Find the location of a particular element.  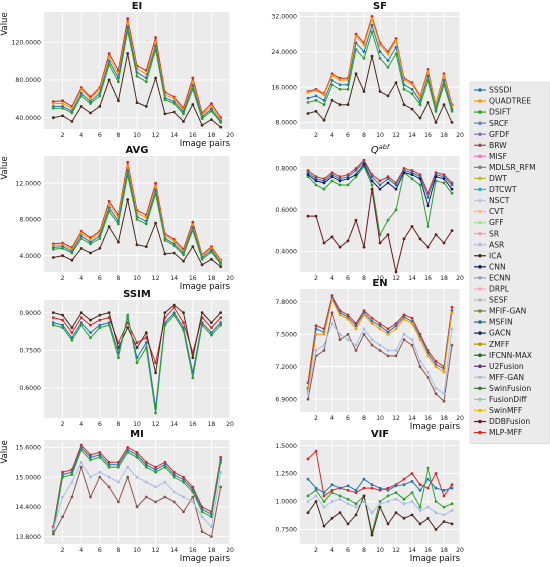

series-dsift is located at coordinates (380, 201).